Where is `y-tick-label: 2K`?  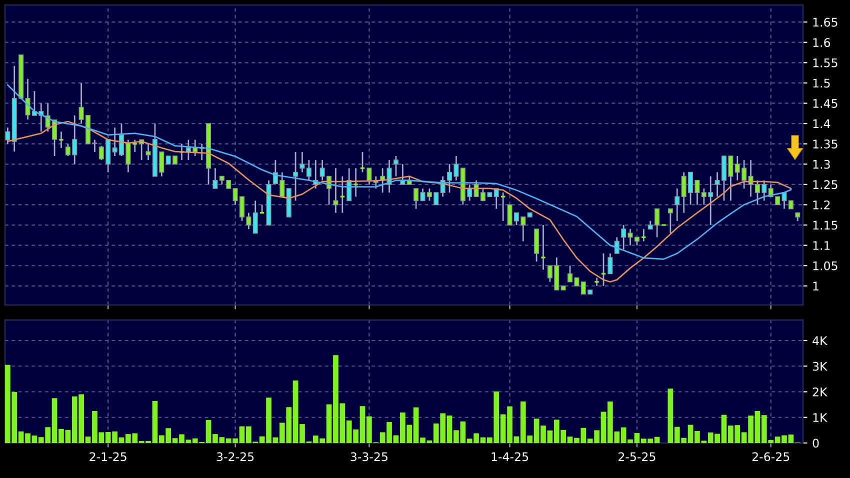
y-tick-label: 2K is located at coordinates (820, 391).